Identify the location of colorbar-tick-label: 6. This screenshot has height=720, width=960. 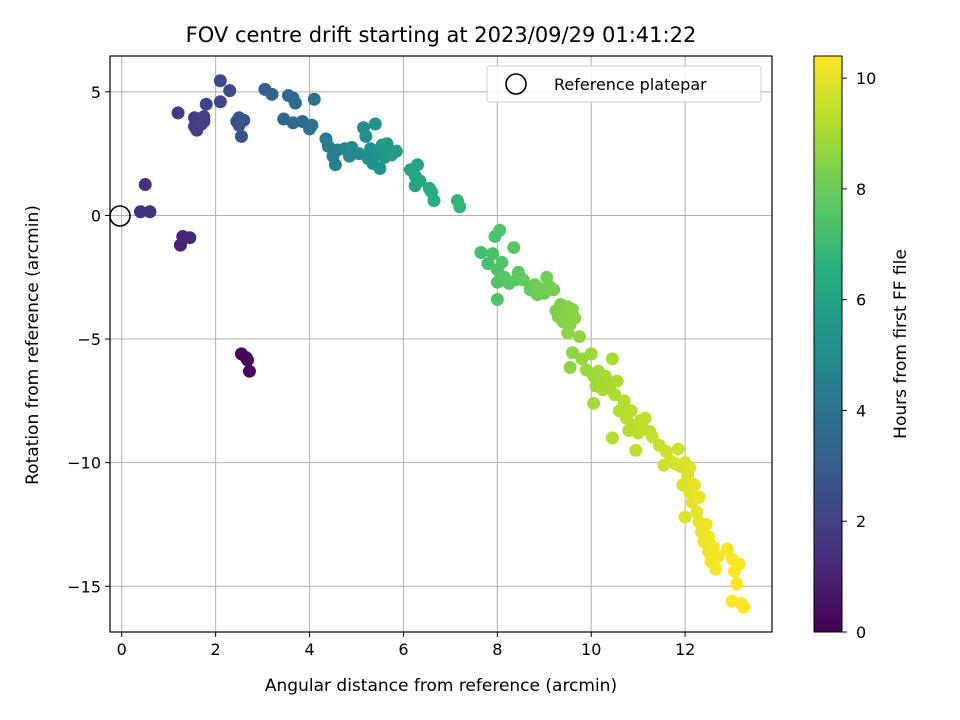
(861, 300).